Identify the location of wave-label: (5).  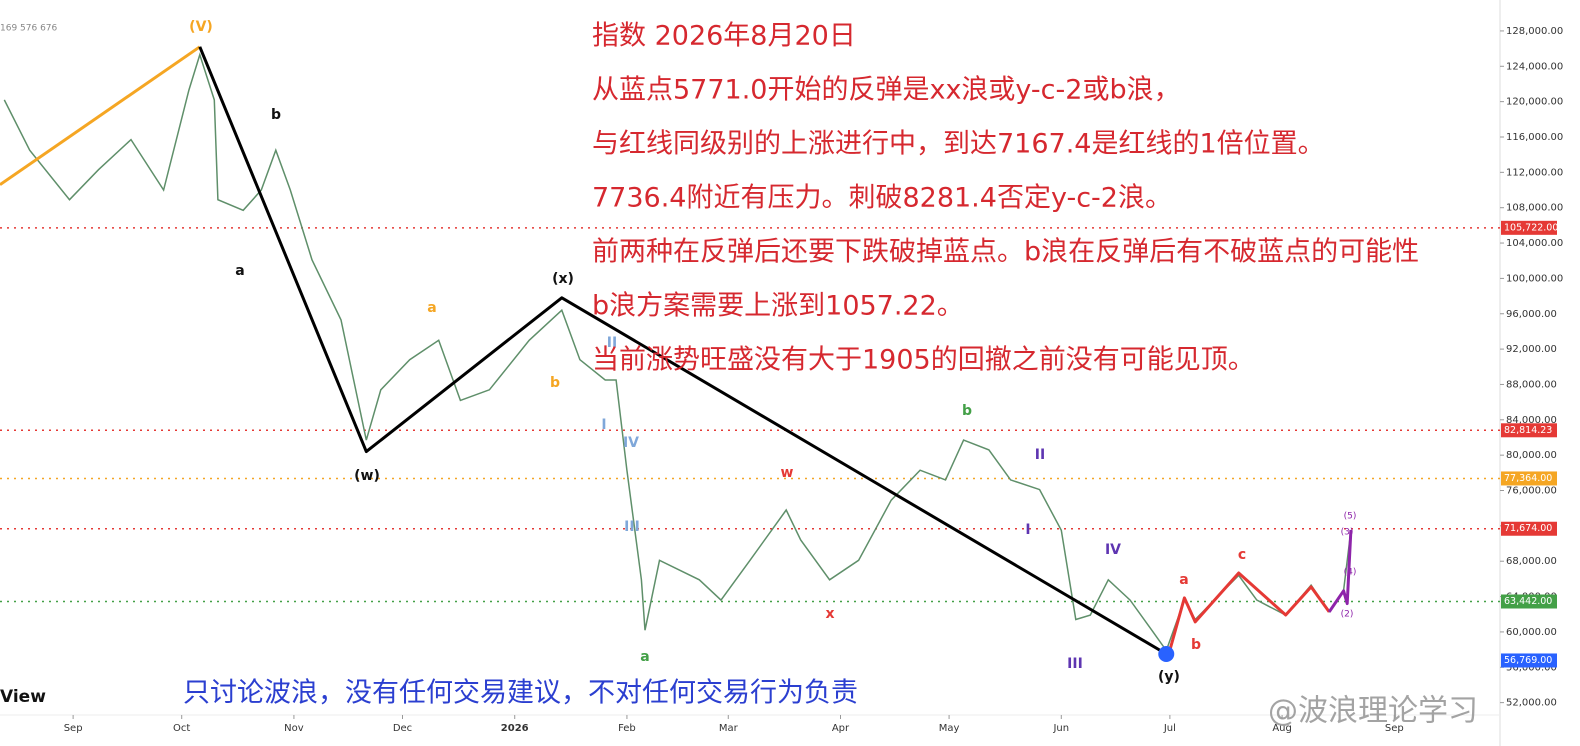
(1350, 517).